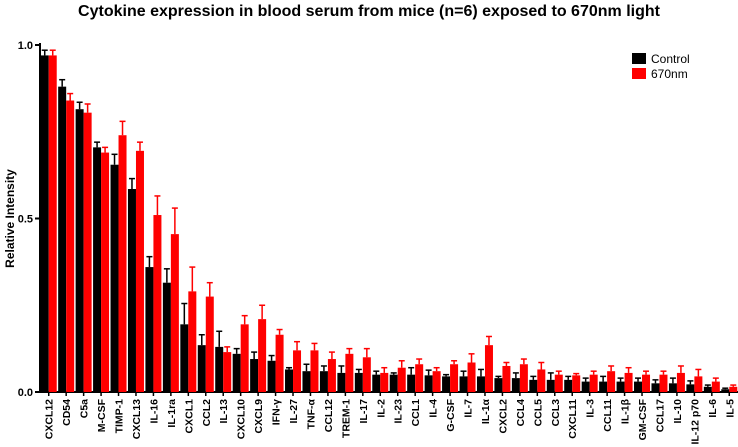 The image size is (738, 447). I want to click on x-tick-label: CCL5, so click(538, 413).